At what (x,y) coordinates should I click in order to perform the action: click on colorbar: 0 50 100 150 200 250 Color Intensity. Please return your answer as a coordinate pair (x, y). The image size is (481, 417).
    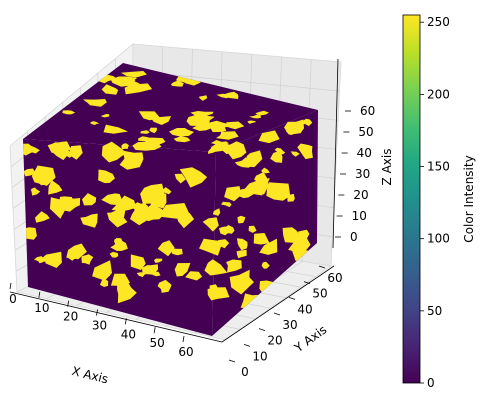
    Looking at the image, I should click on (439, 202).